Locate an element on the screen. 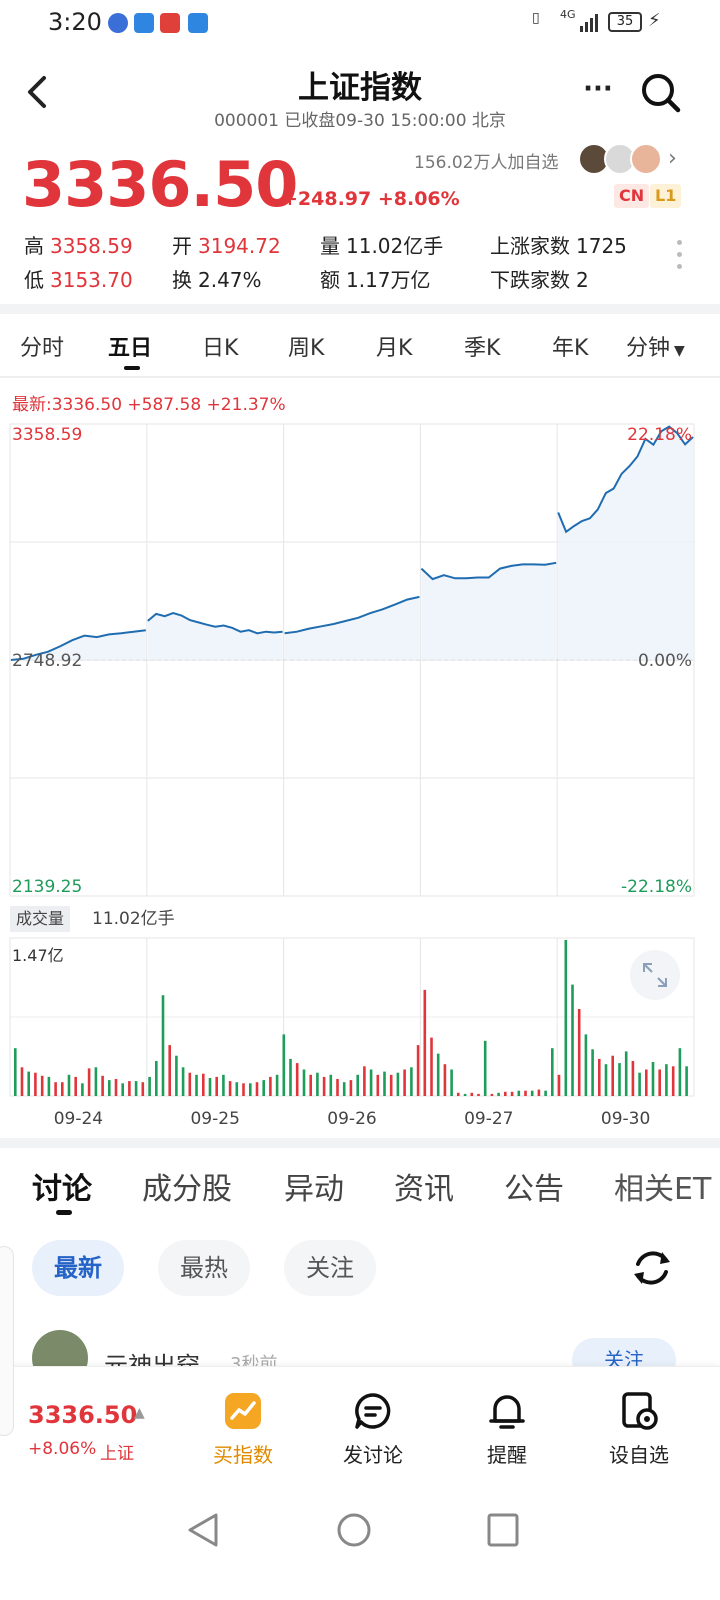  bell-icon is located at coordinates (507, 1412).